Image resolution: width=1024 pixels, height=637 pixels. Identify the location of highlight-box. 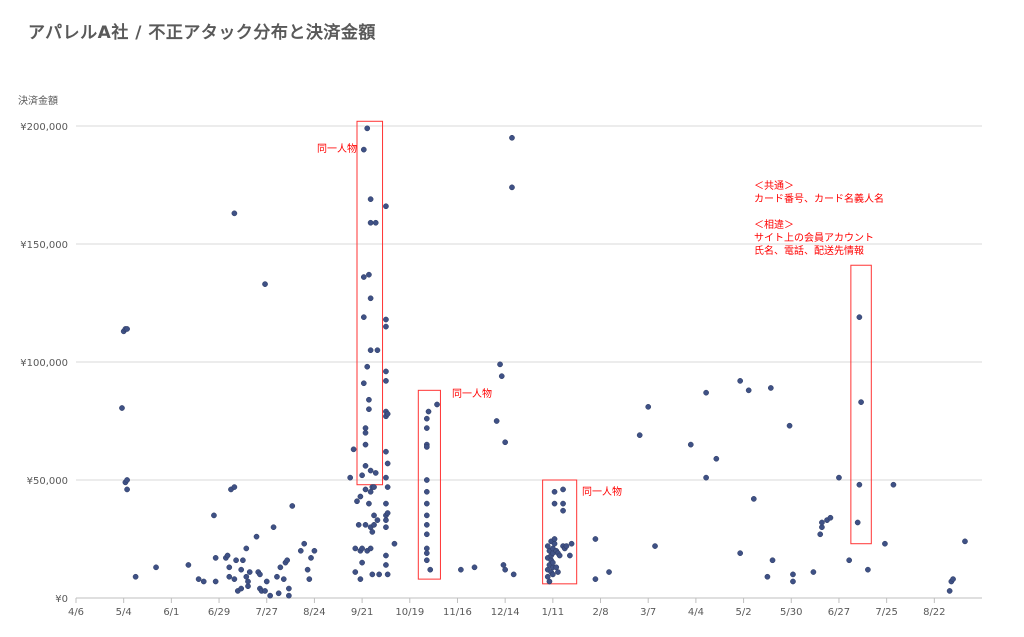
(429, 484).